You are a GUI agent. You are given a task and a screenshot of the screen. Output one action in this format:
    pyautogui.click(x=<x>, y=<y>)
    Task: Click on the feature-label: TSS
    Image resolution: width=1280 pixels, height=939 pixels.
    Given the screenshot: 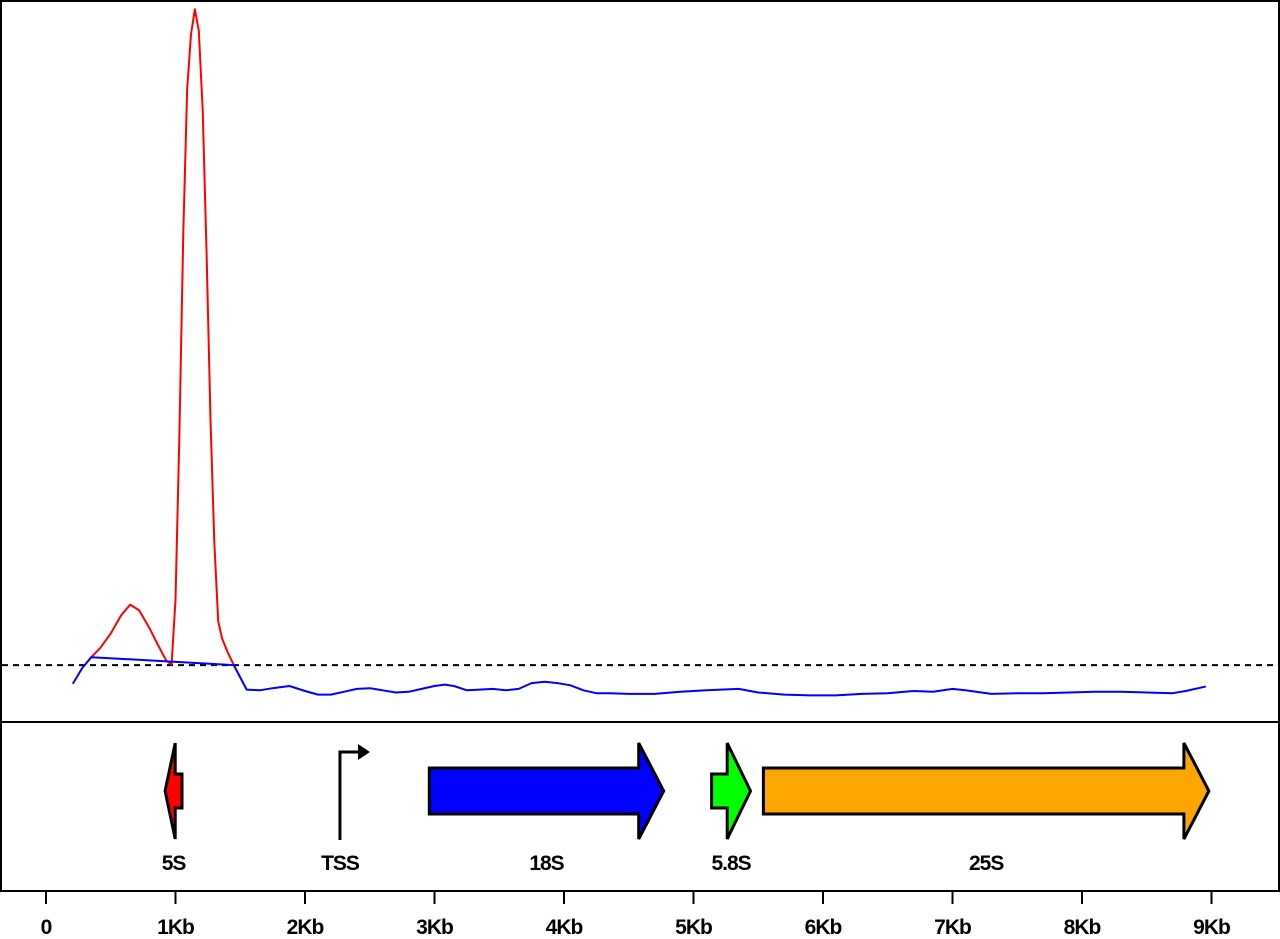 What is the action you would take?
    pyautogui.click(x=340, y=863)
    